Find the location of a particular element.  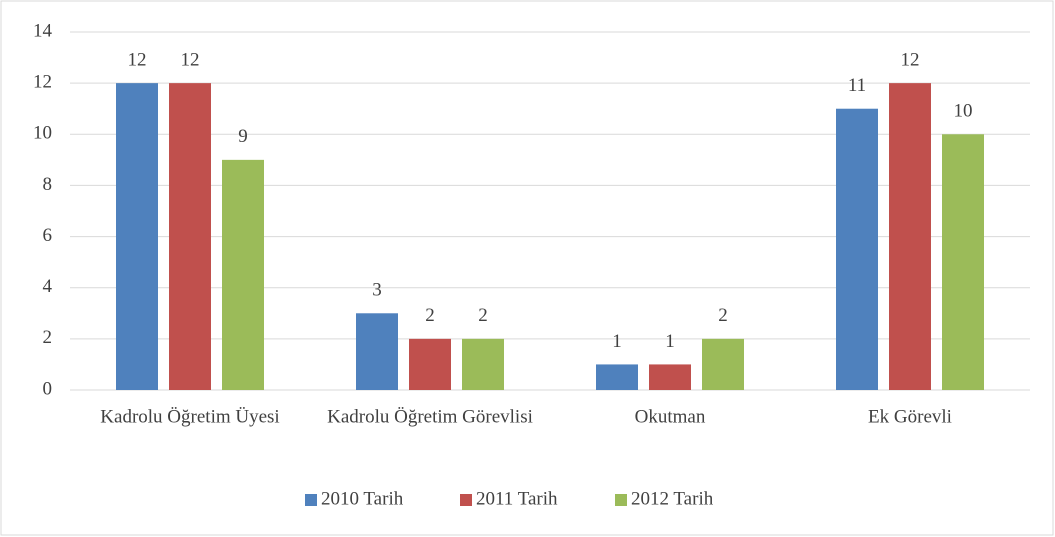

y-tick-label: 2 is located at coordinates (48, 337).